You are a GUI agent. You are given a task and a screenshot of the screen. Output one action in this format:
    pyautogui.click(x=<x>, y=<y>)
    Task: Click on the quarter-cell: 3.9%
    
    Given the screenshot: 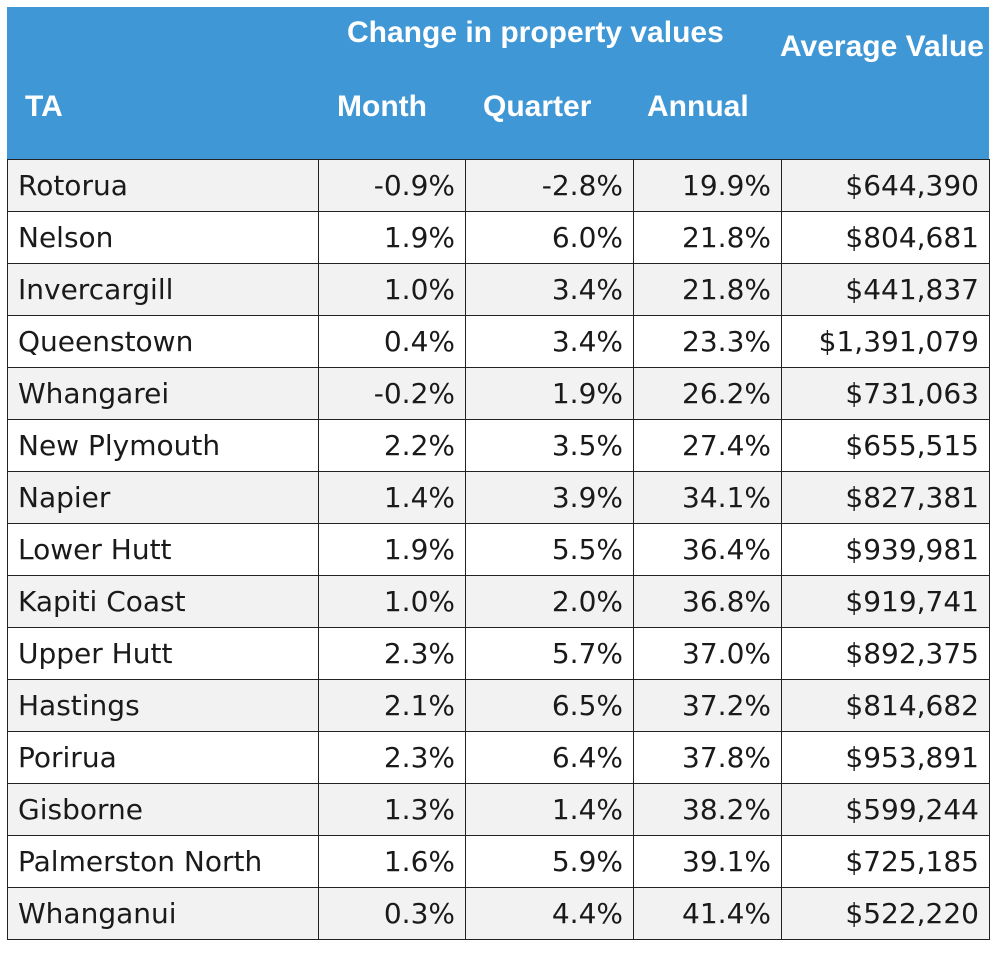 What is the action you would take?
    pyautogui.click(x=549, y=497)
    